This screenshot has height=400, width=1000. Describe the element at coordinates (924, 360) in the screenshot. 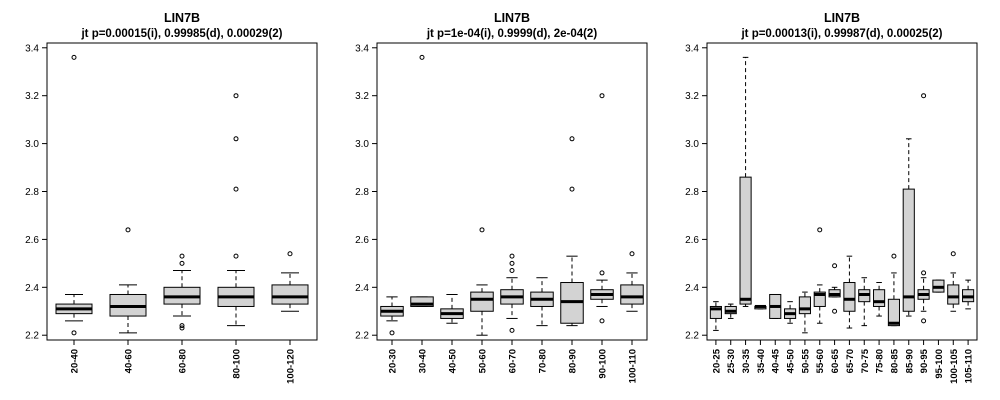

I see `x-tick-label: 90-95` at that location.